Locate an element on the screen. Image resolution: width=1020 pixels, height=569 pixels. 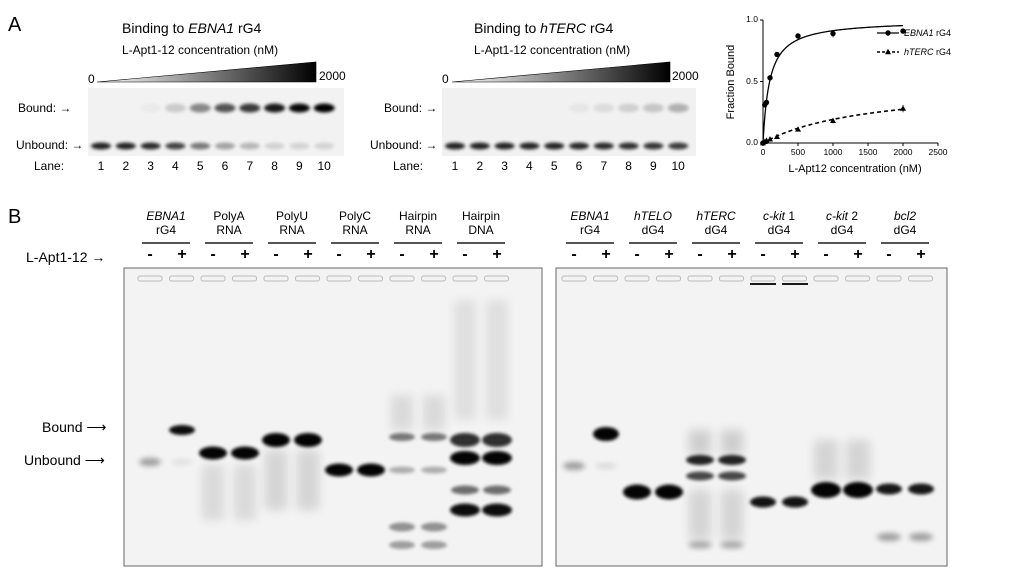
well-mark is located at coordinates (795, 284).